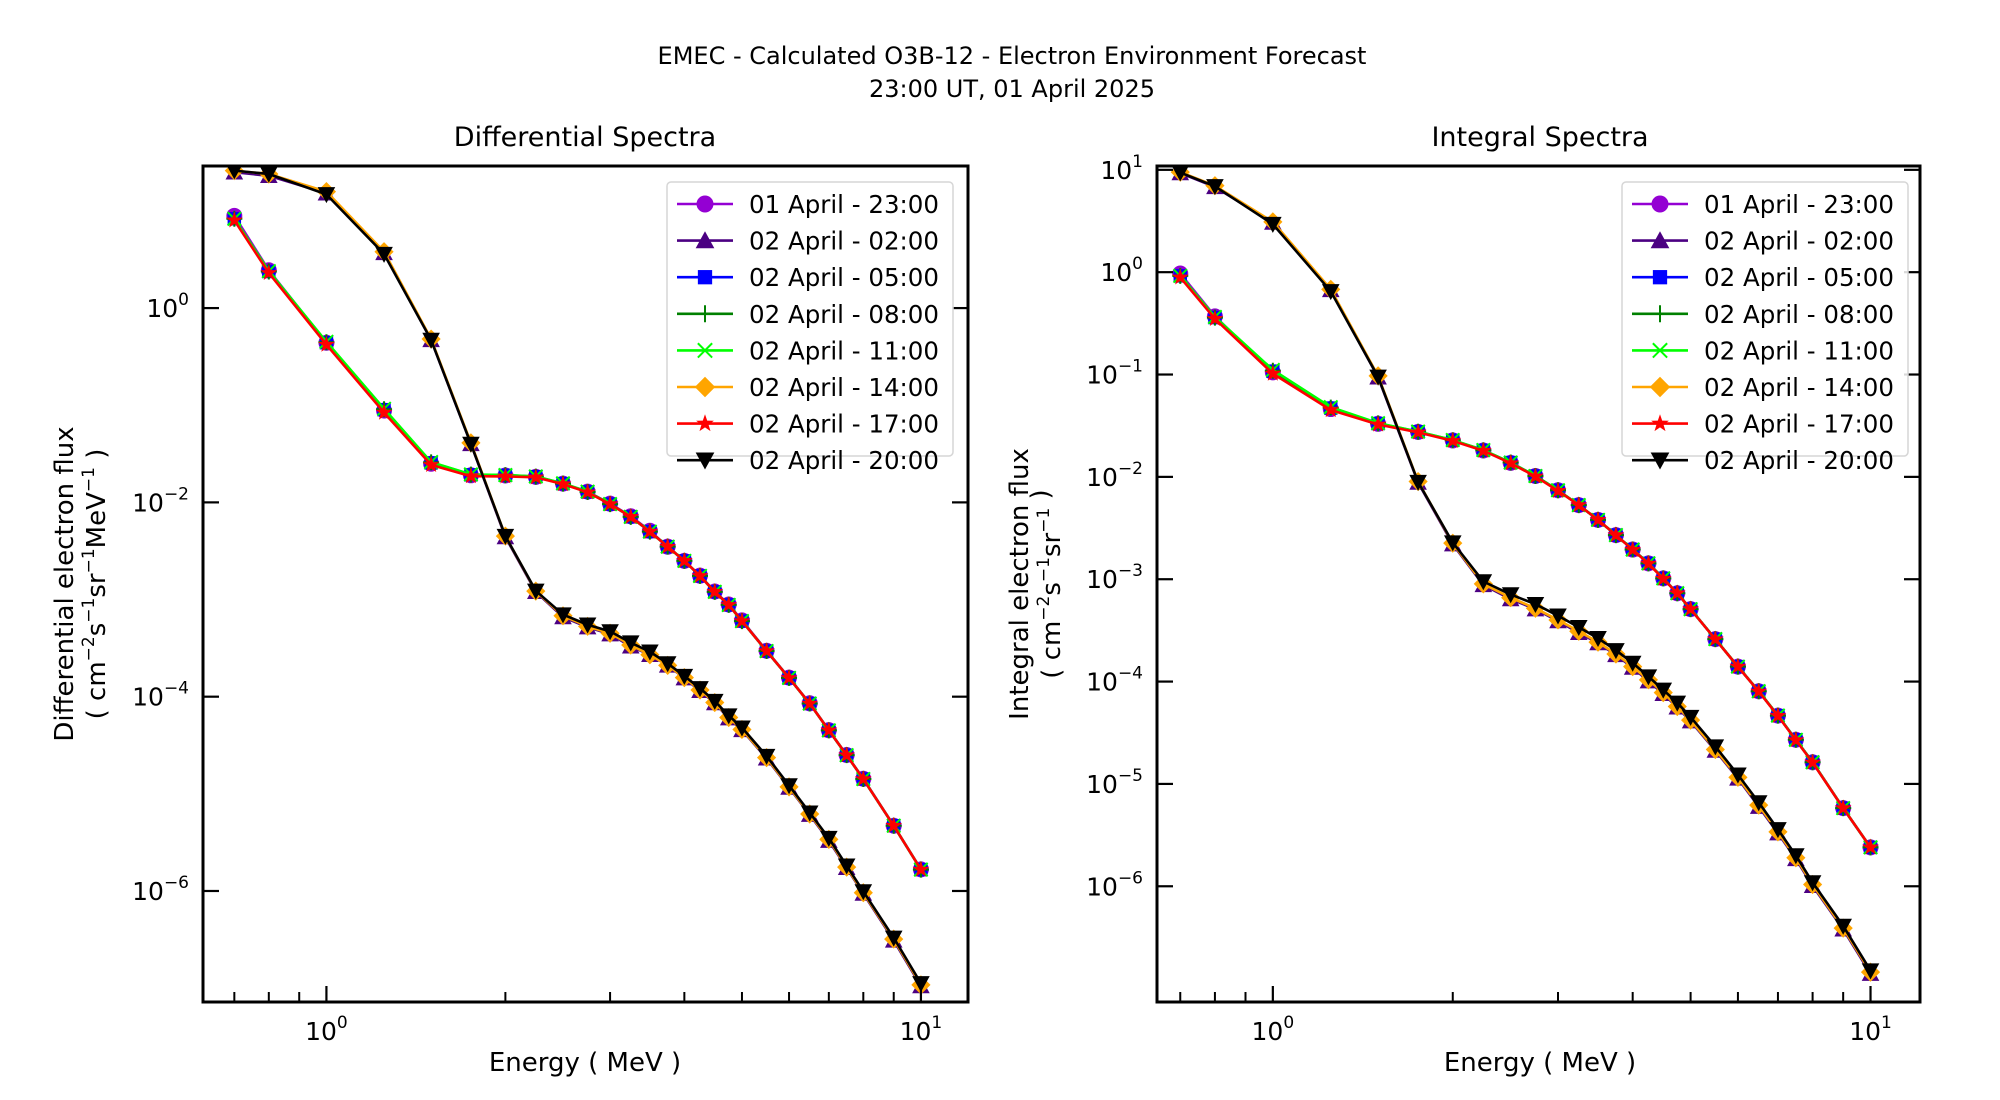  Describe the element at coordinates (1114, 782) in the screenshot. I see `y-tick-label: 10⁻⁵` at that location.